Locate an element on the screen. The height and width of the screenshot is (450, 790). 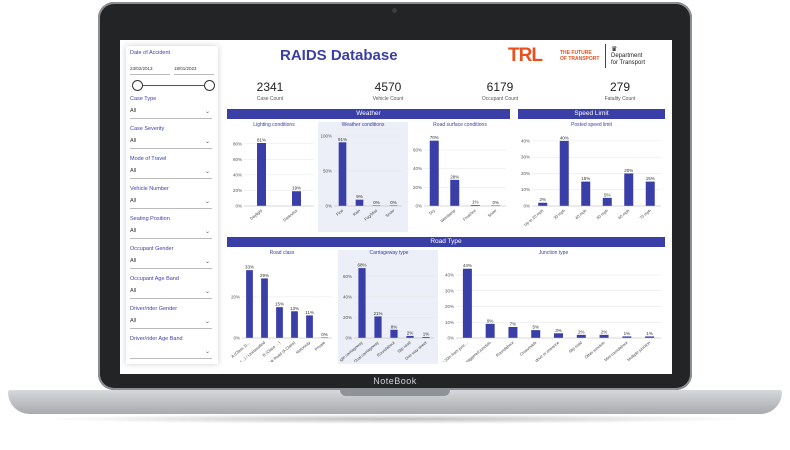
date-slider-track is located at coordinates (172, 85).